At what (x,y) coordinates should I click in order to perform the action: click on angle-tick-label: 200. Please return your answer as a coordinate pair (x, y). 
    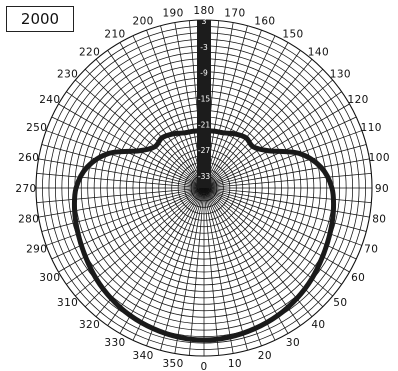
    Looking at the image, I should click on (142, 22).